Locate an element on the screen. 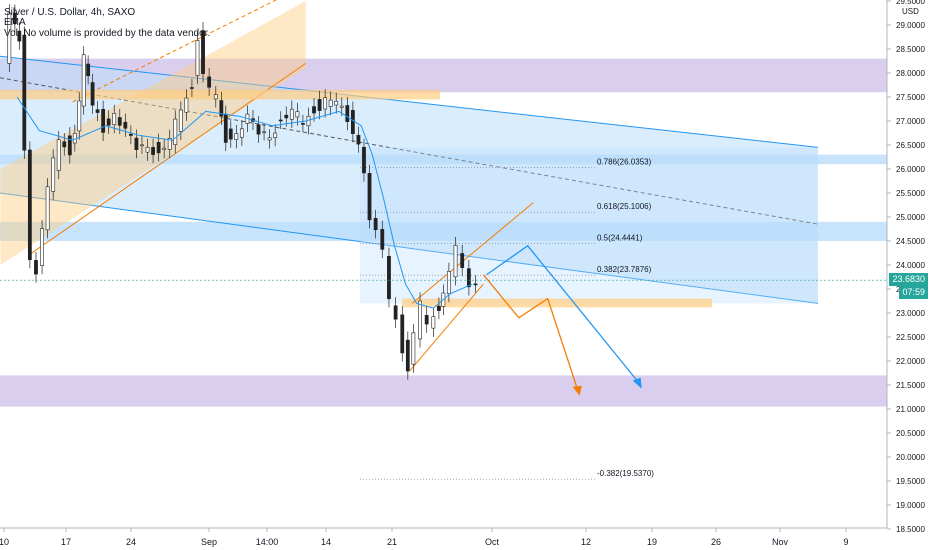 This screenshot has height=550, width=932. fib-label-4: -0.382(19.5370) is located at coordinates (625, 473).